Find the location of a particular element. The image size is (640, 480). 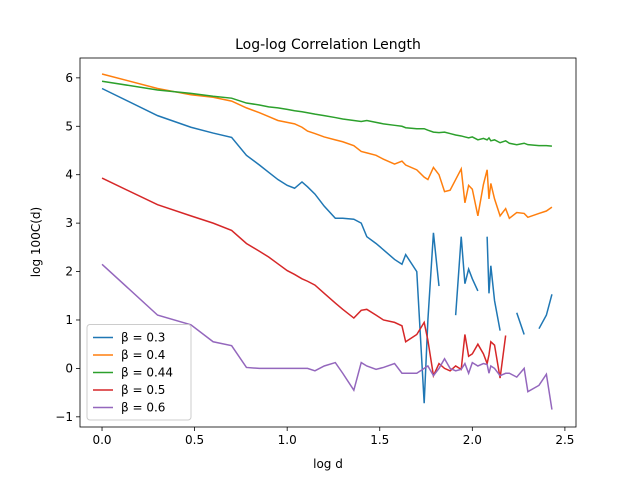

legend-box is located at coordinates (139, 372).